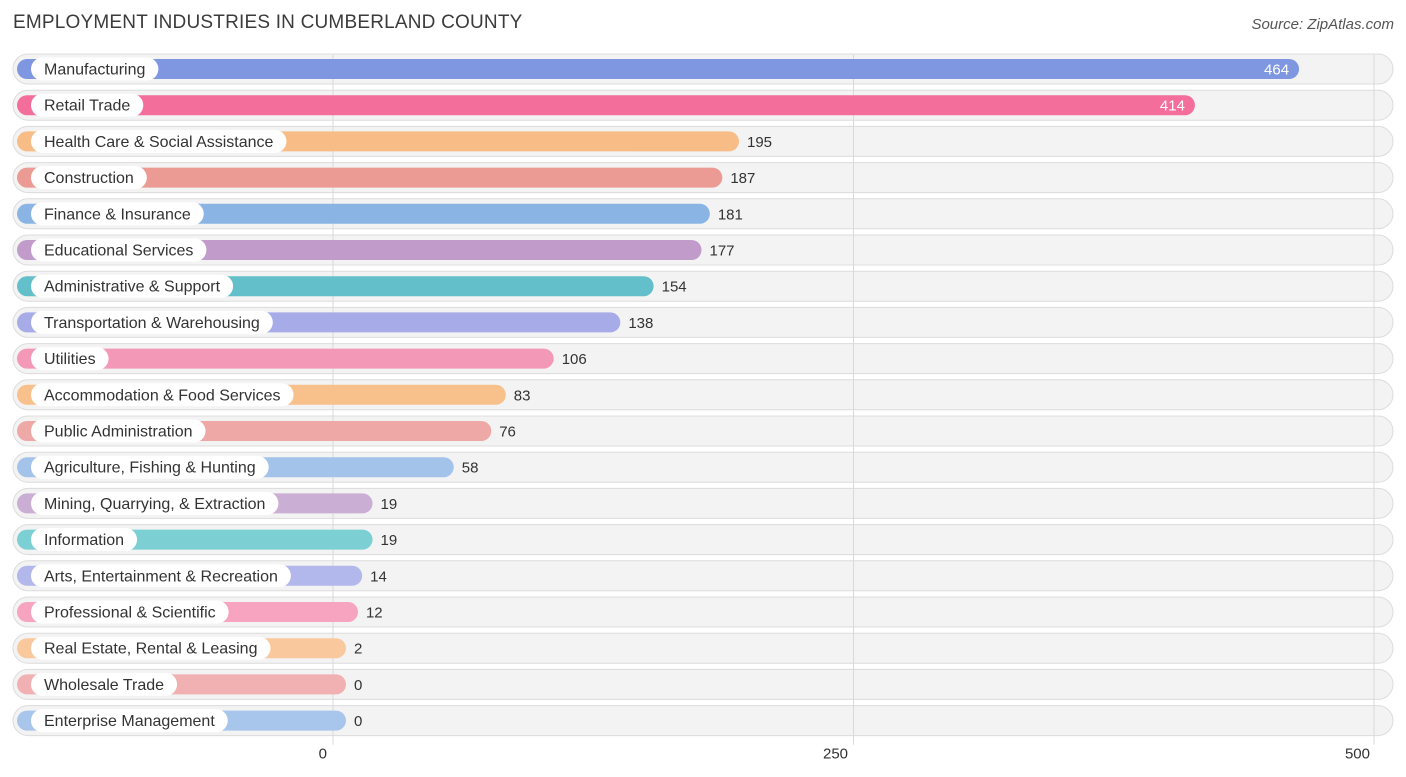 The width and height of the screenshot is (1406, 777). I want to click on category-label: Information, so click(84, 540).